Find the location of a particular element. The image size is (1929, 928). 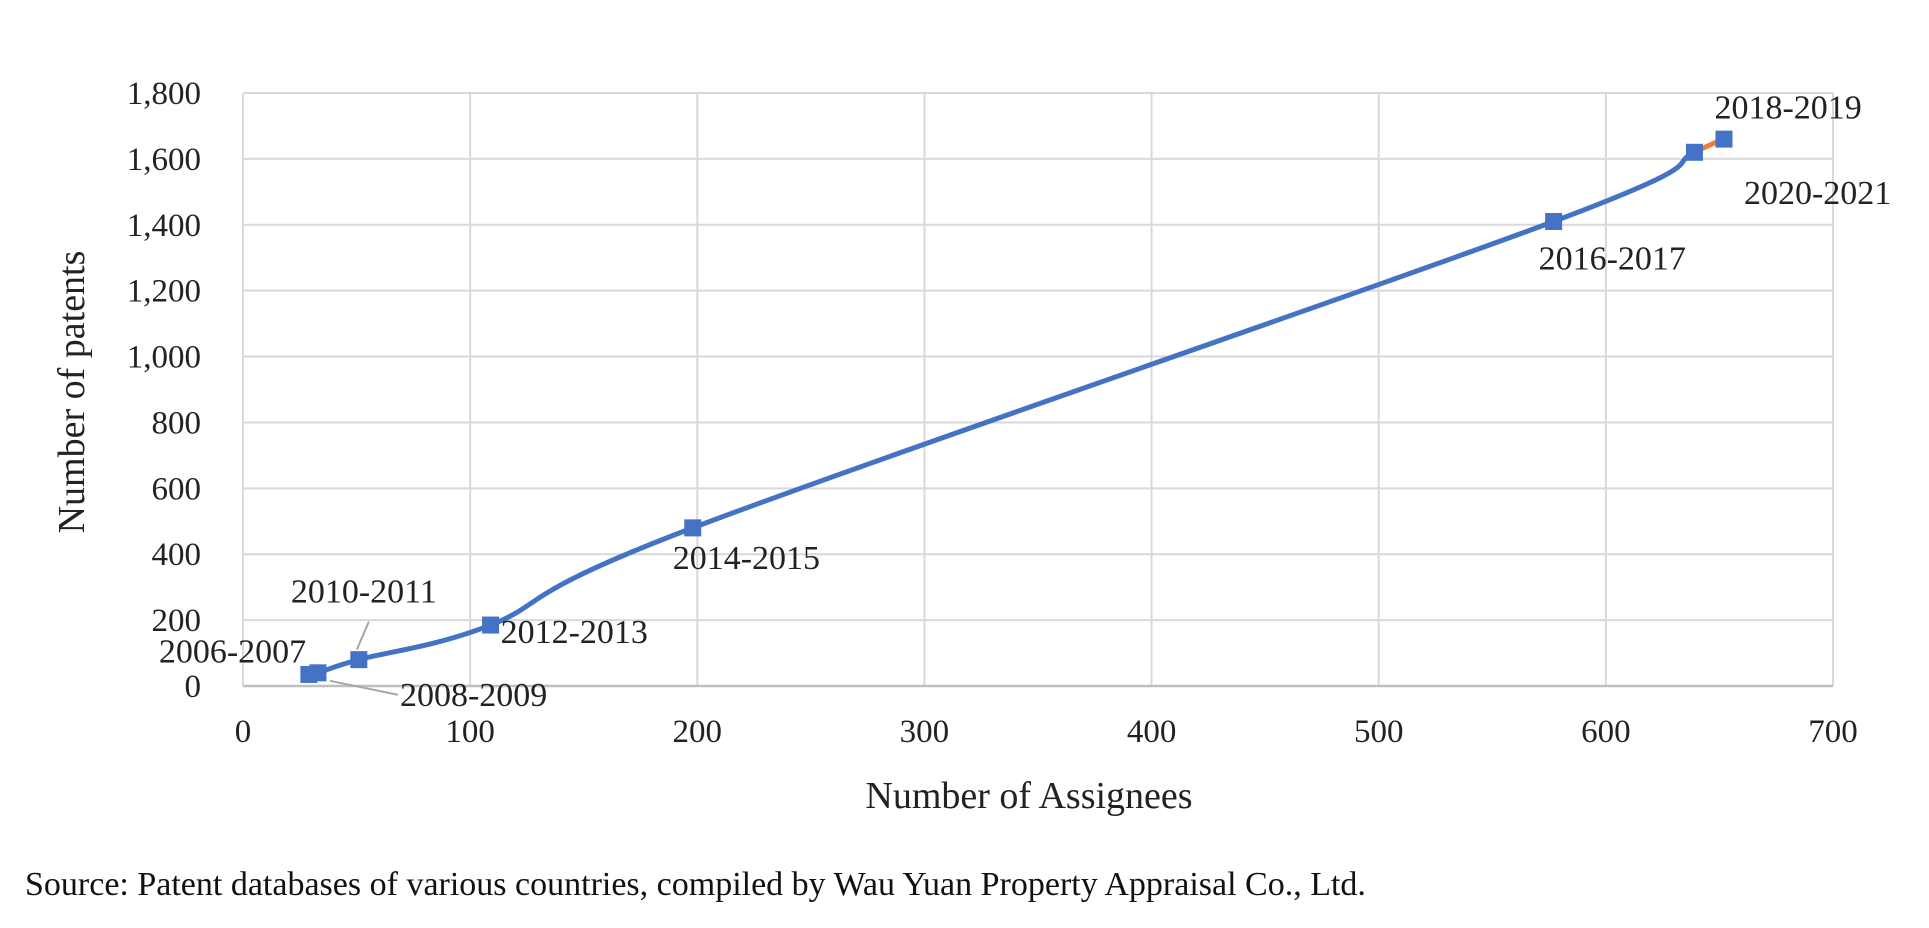

data-label: 2016-2017 is located at coordinates (1612, 258).